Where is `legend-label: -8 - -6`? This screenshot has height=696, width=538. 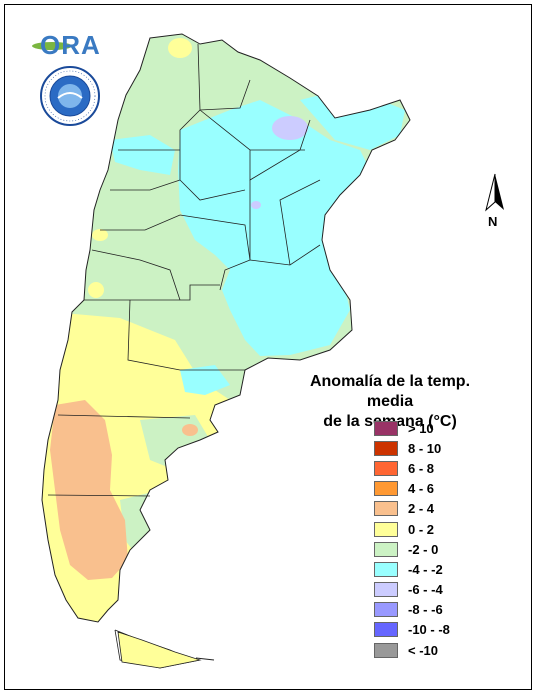
legend-label: -8 - -6 is located at coordinates (425, 610).